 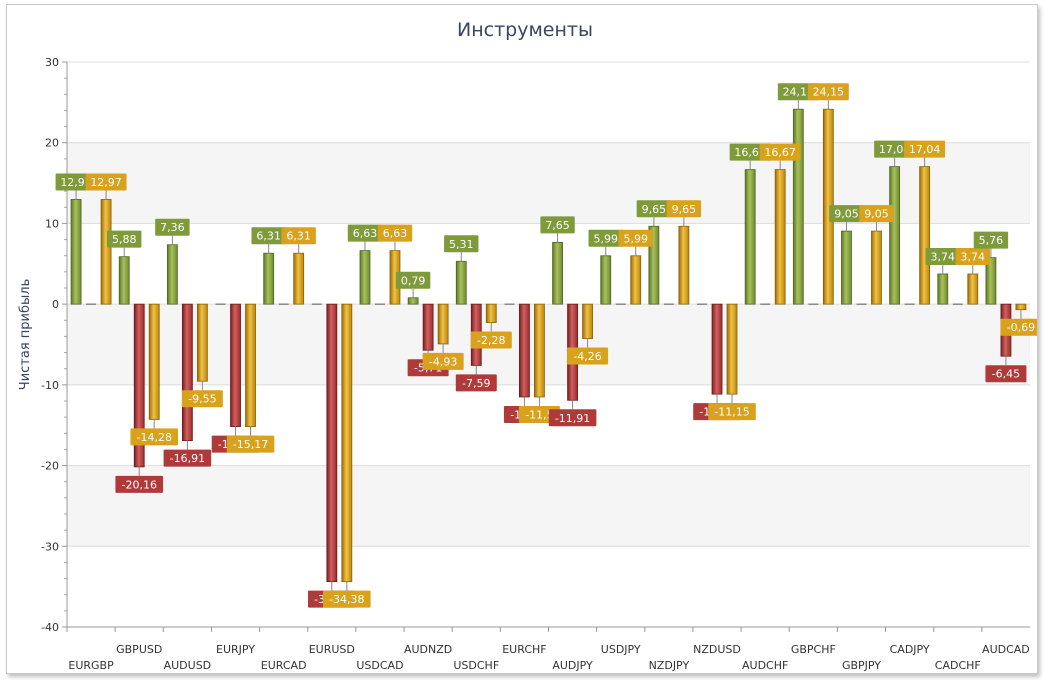 I want to click on data-label: -16,91, so click(x=187, y=458).